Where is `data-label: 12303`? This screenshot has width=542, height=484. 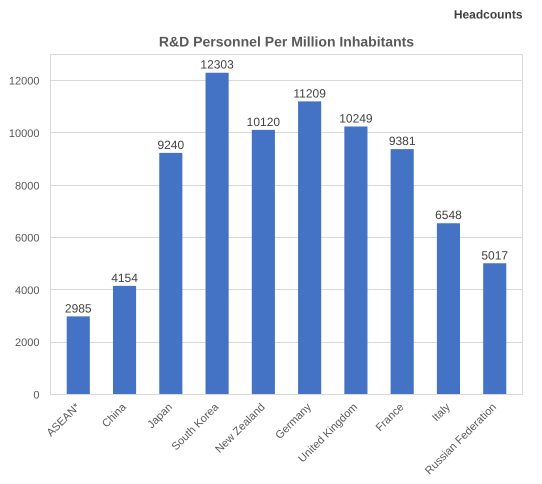
data-label: 12303 is located at coordinates (217, 65).